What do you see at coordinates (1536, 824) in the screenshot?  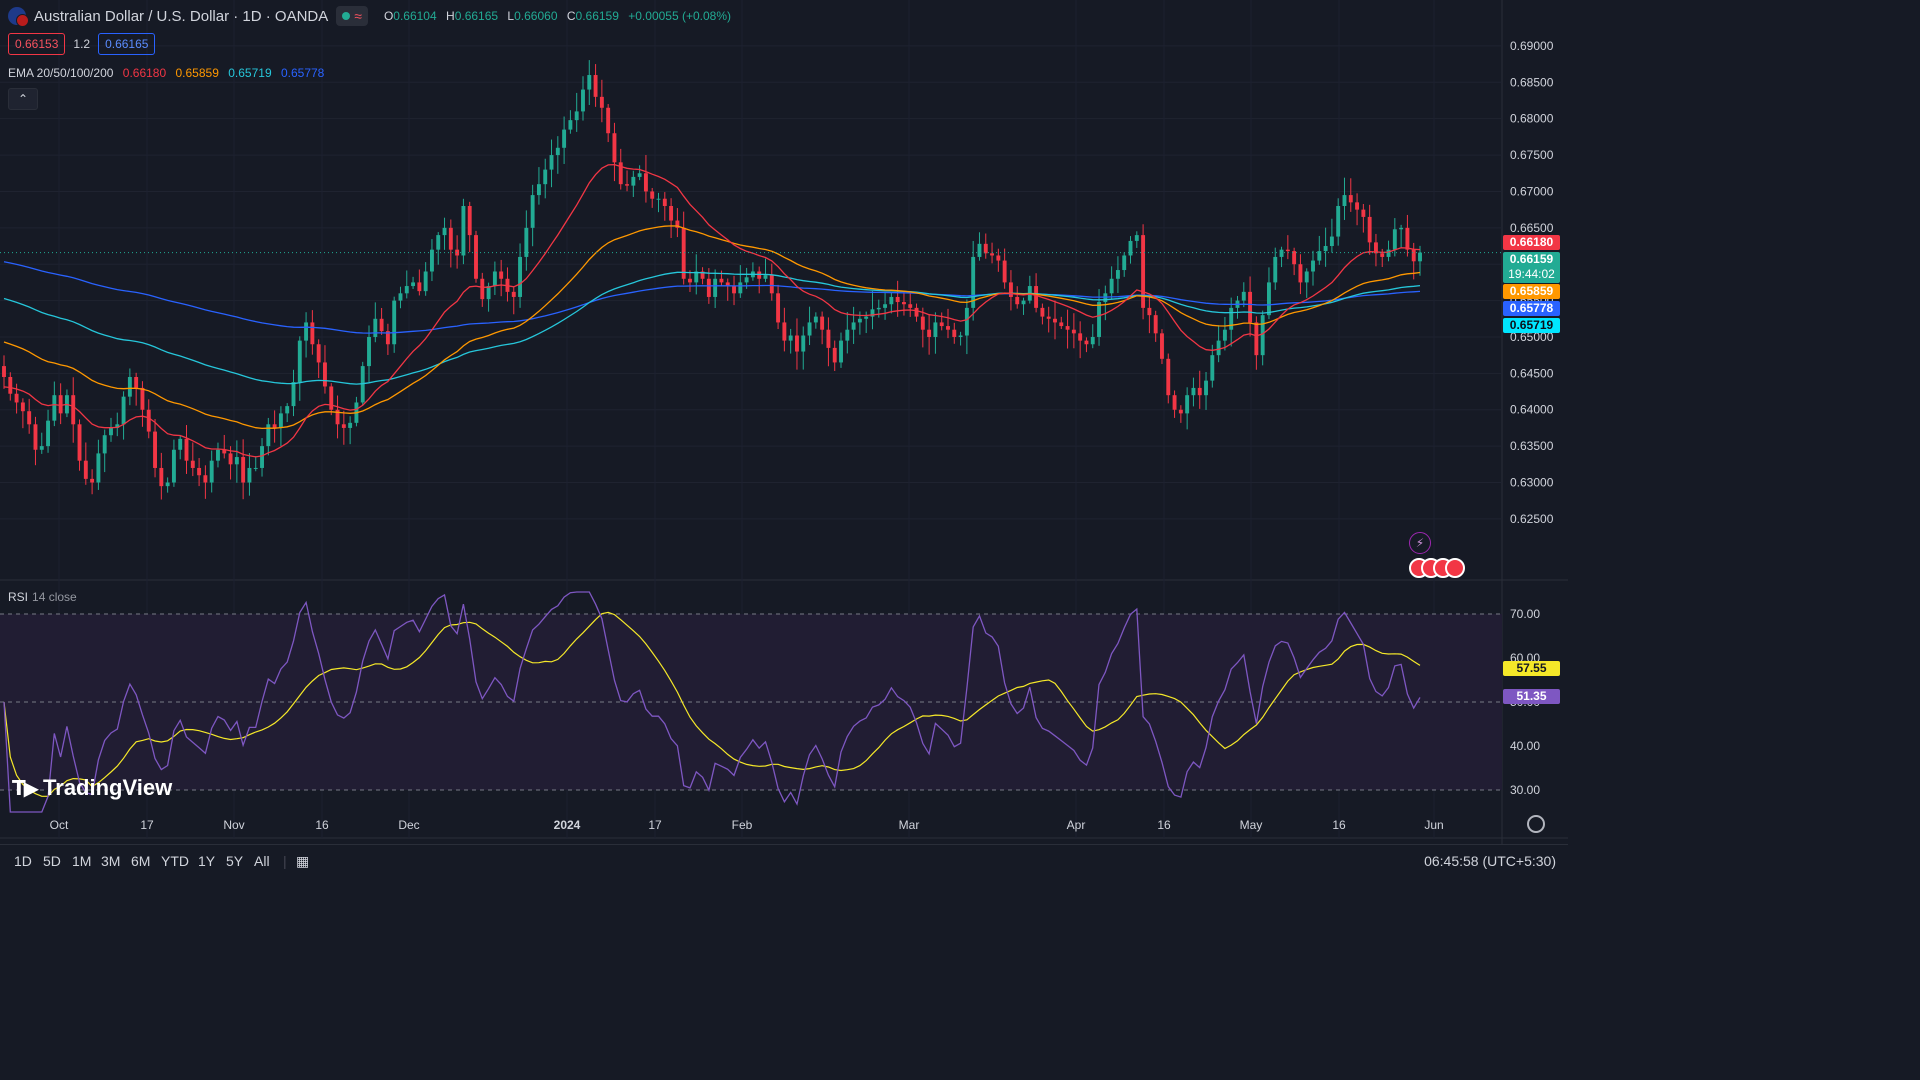 I see `settings-gear-icon` at bounding box center [1536, 824].